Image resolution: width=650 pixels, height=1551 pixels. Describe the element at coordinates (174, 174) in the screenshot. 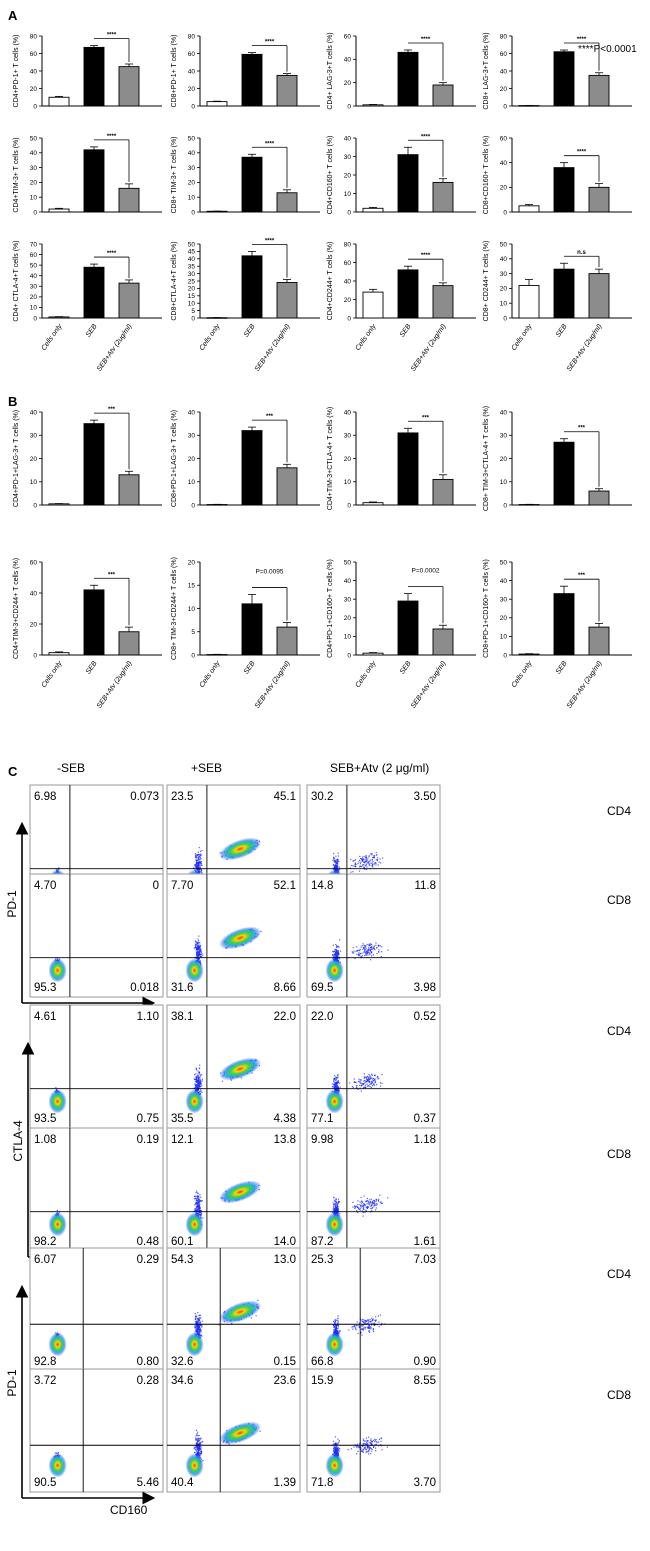

I see `y-axis-label: CD8+ TIM-3+ T cells (%)` at that location.